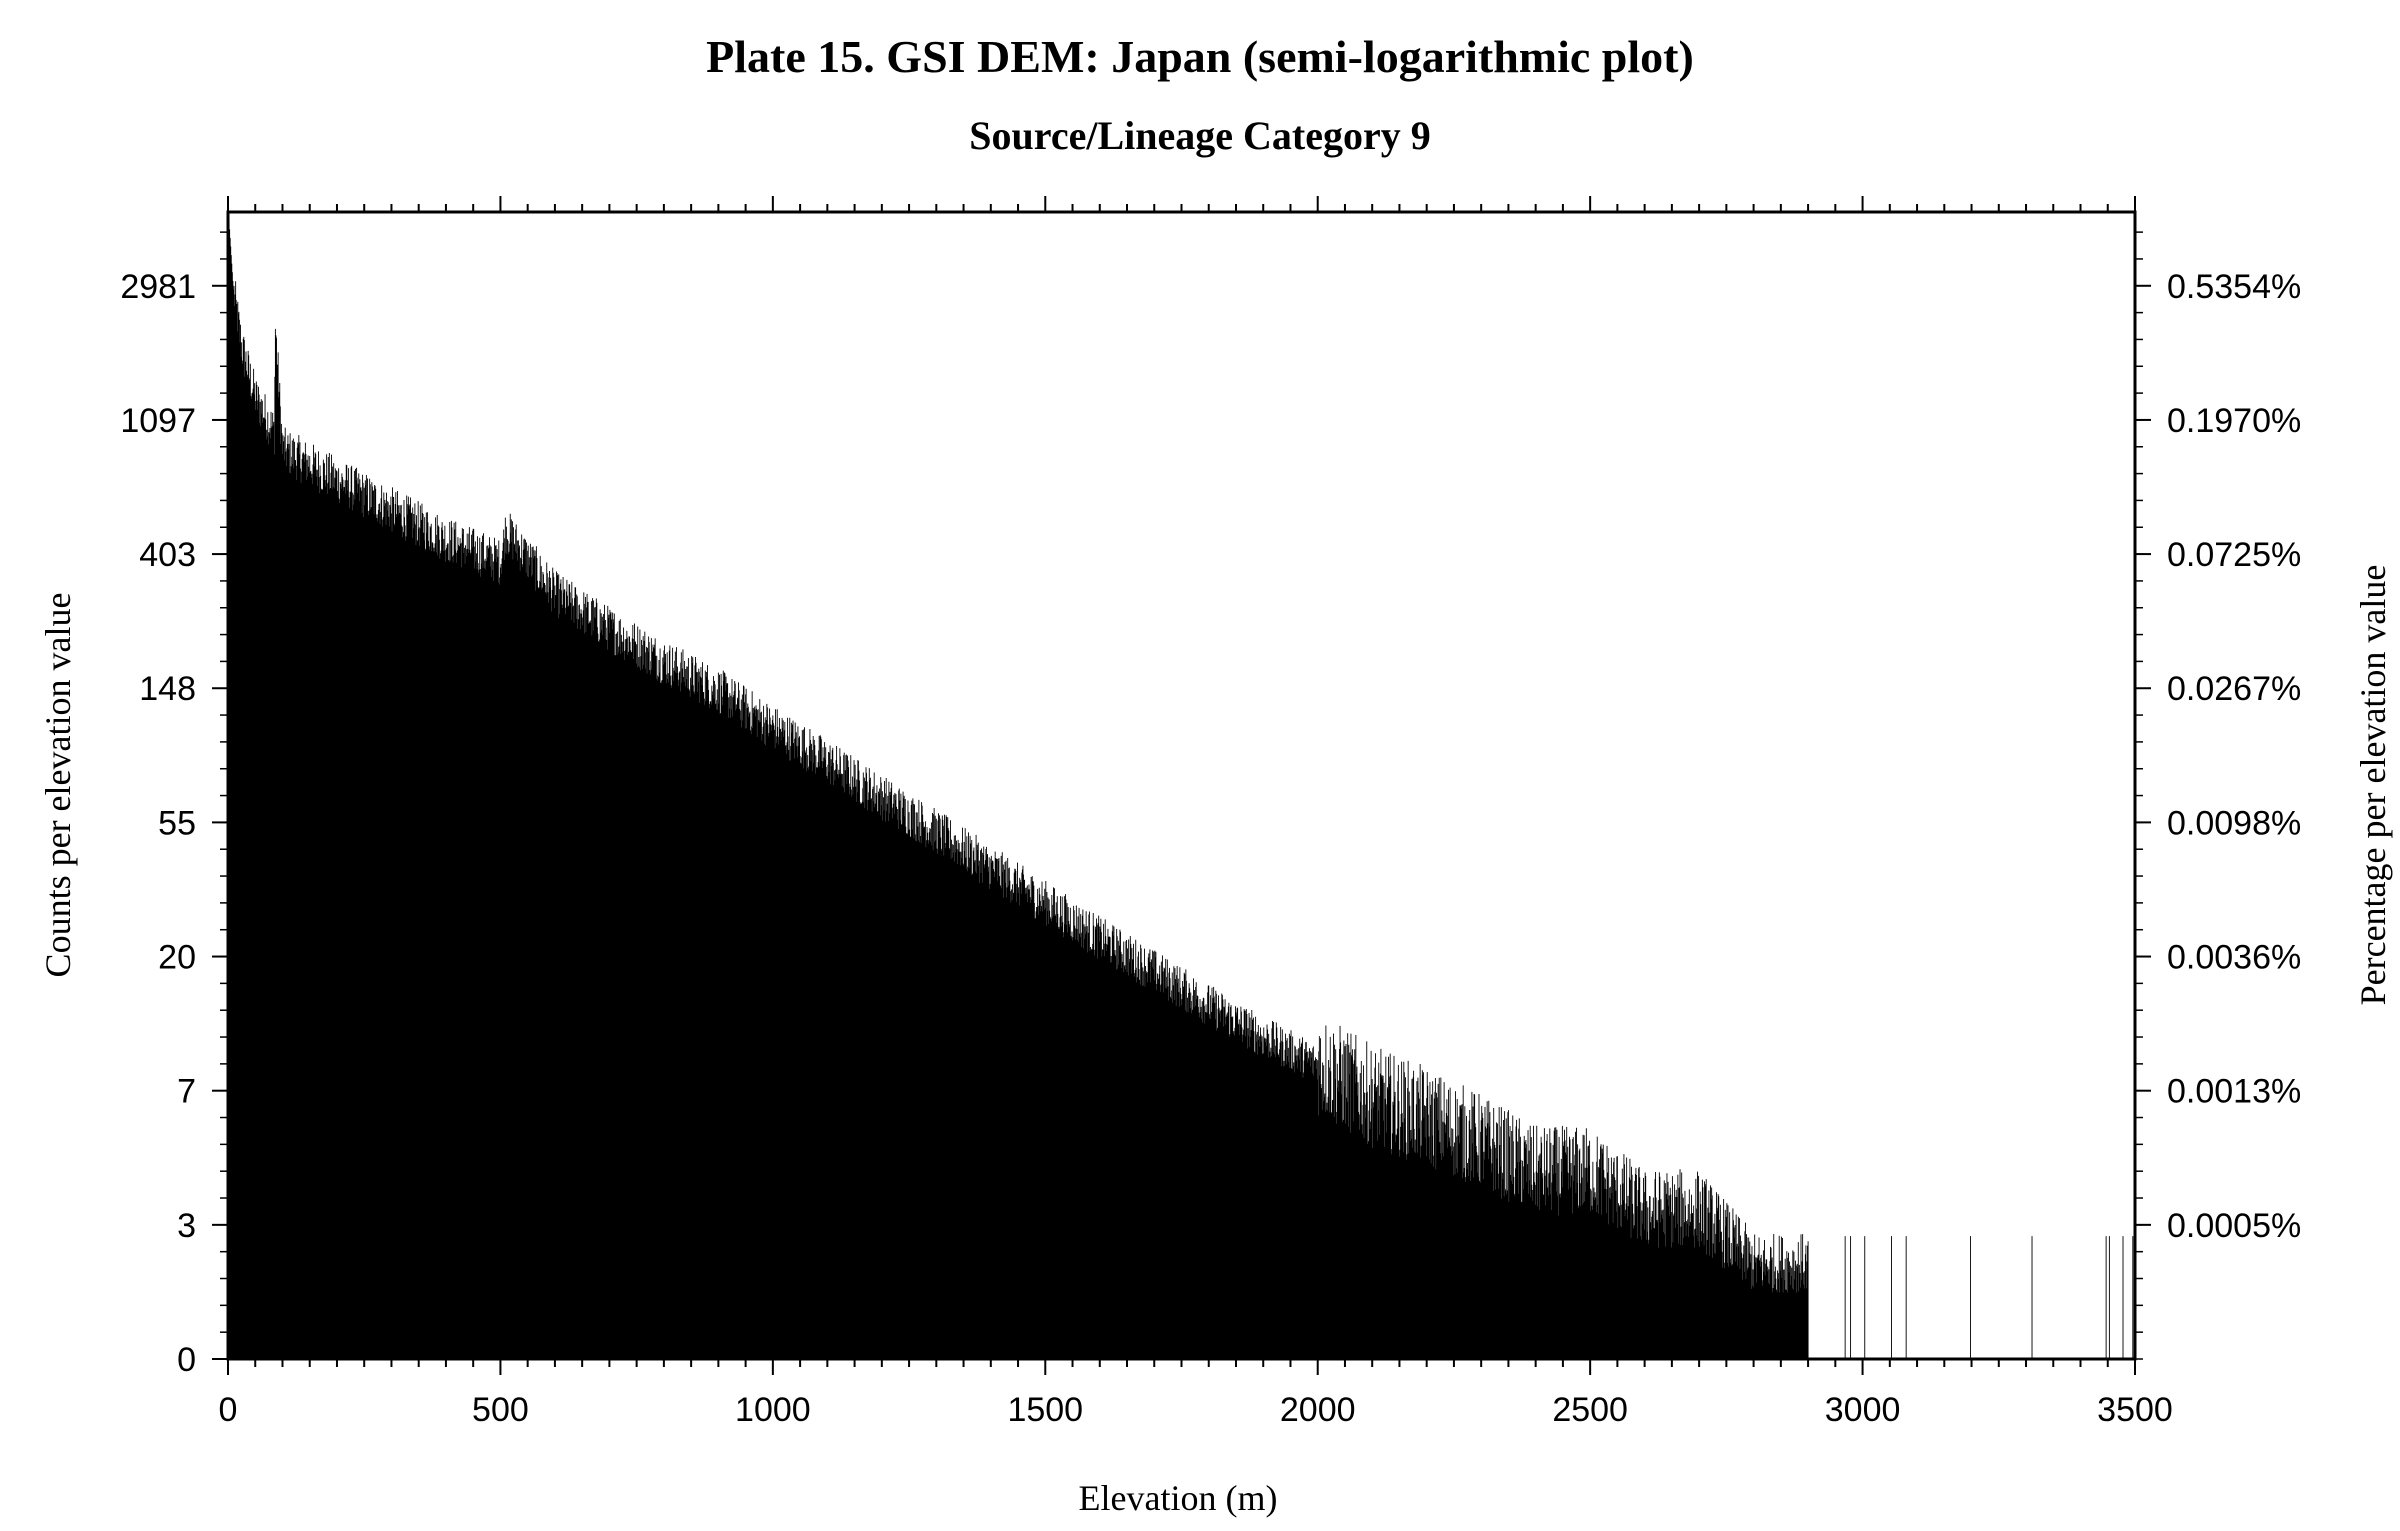 The image size is (2400, 1531). Describe the element at coordinates (186, 1226) in the screenshot. I see `y-tick-label: 3` at that location.